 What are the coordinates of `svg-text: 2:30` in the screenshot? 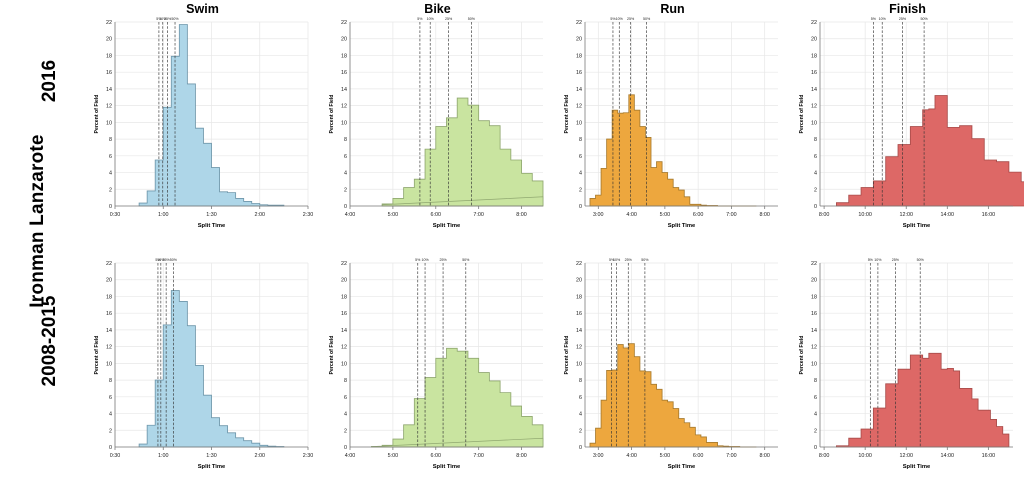 It's located at (308, 456).